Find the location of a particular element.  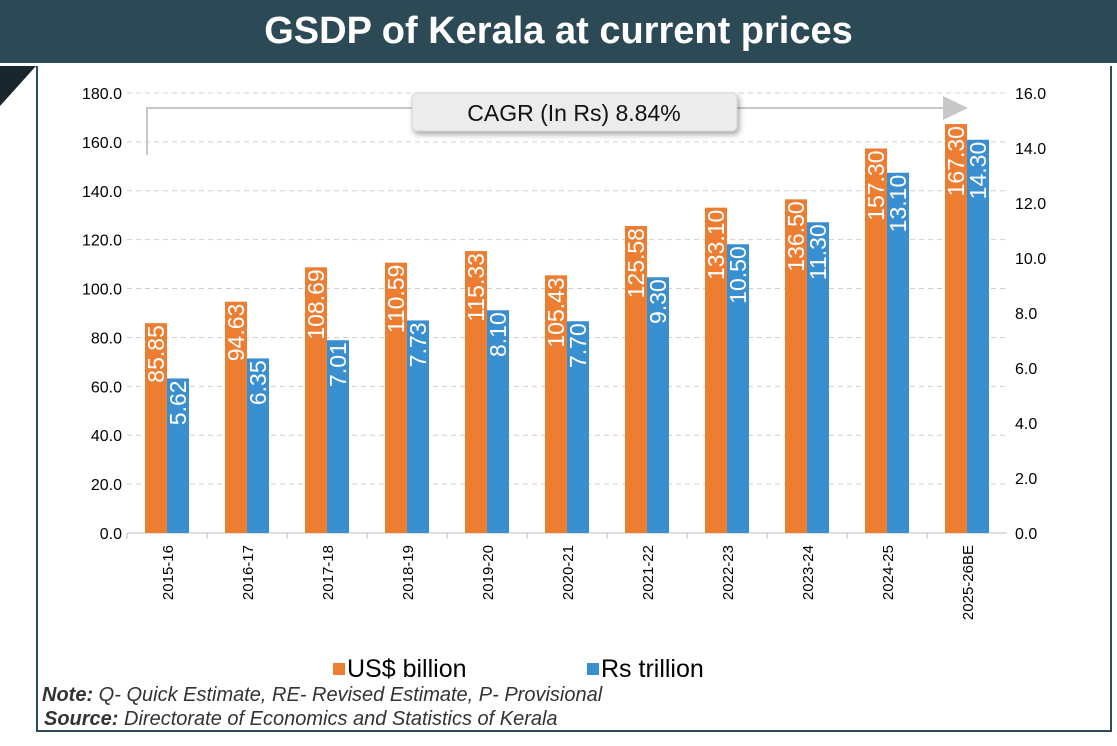

data-label: 8.10 is located at coordinates (498, 334).